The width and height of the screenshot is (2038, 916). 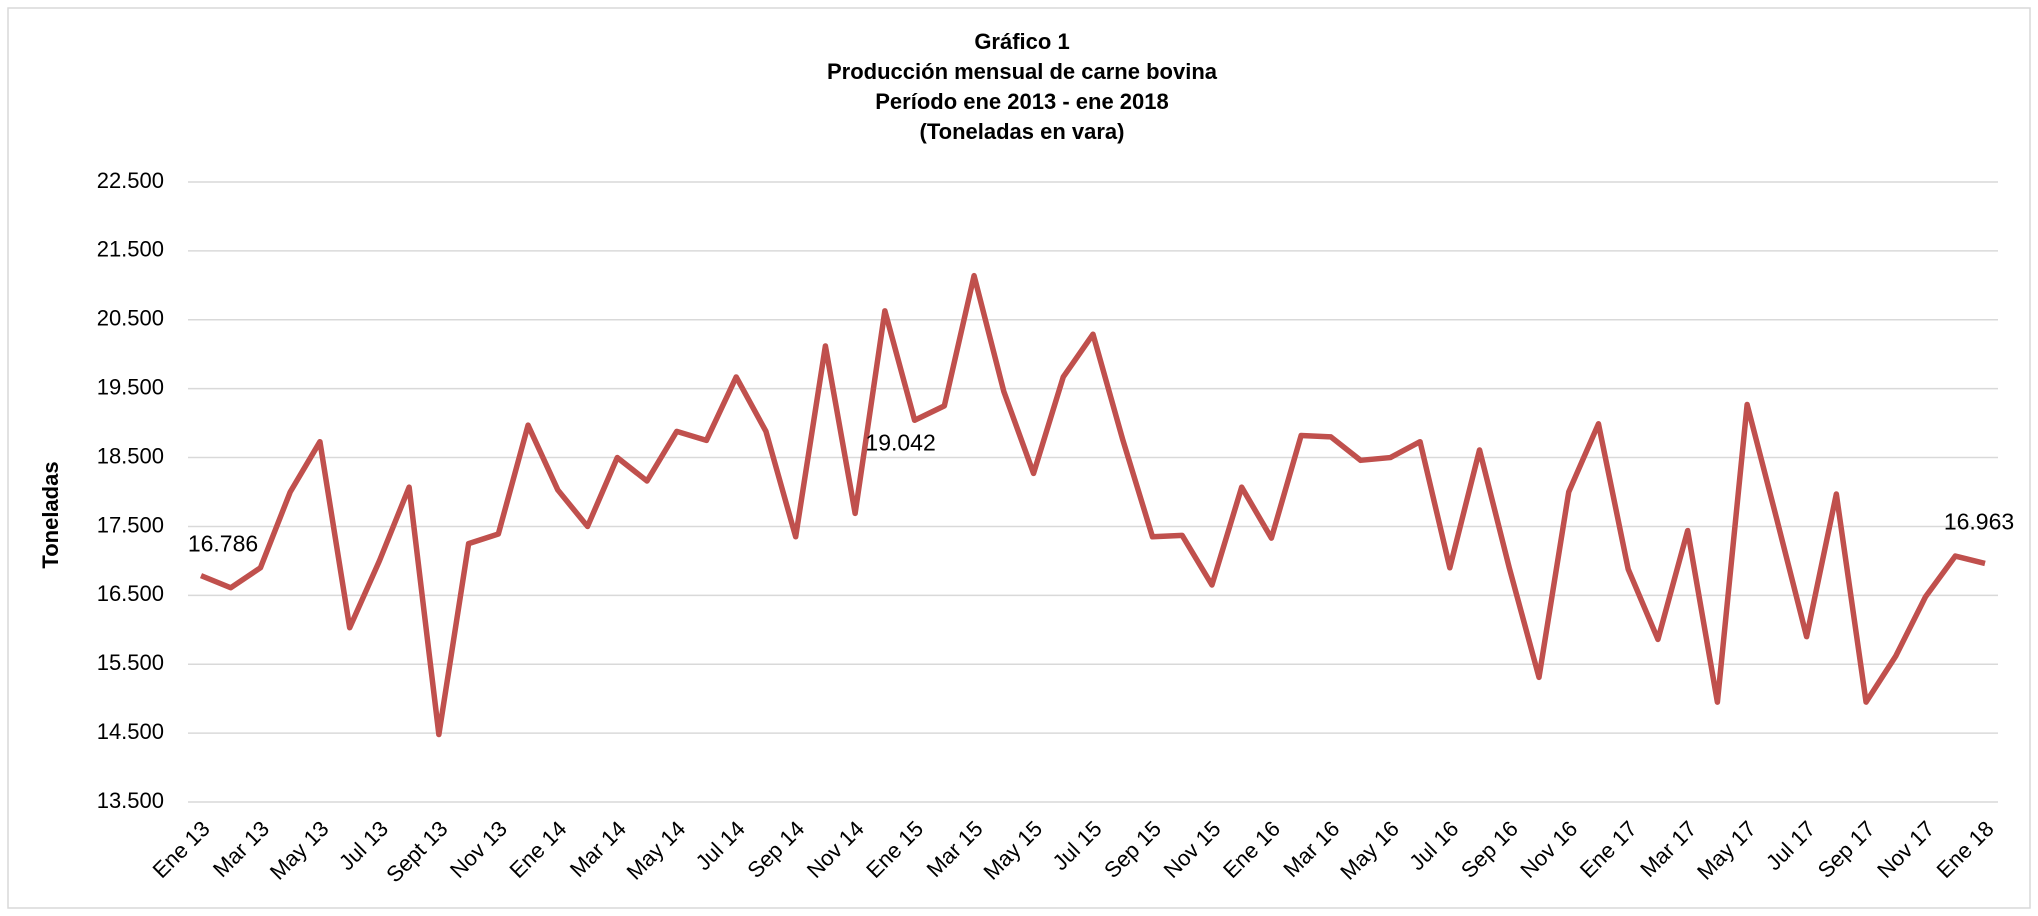 I want to click on chart-title: Gráfico 1, so click(x=1021, y=41).